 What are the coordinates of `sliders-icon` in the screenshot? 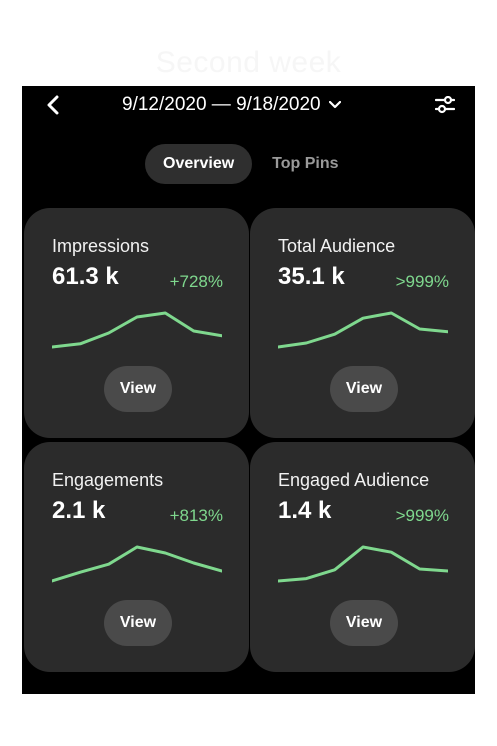 It's located at (445, 105).